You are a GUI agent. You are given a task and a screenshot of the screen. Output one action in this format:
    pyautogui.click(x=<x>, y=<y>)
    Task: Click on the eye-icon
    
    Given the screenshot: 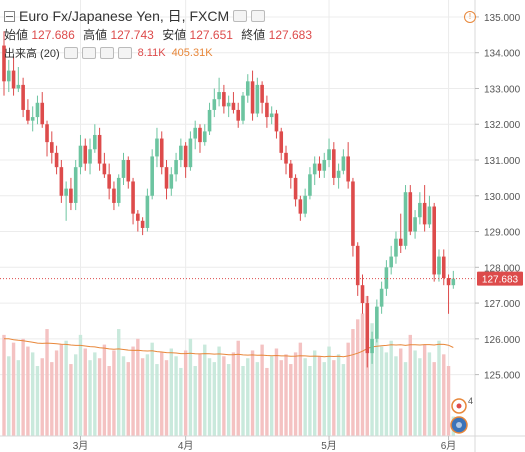 What is the action you would take?
    pyautogui.click(x=70, y=53)
    